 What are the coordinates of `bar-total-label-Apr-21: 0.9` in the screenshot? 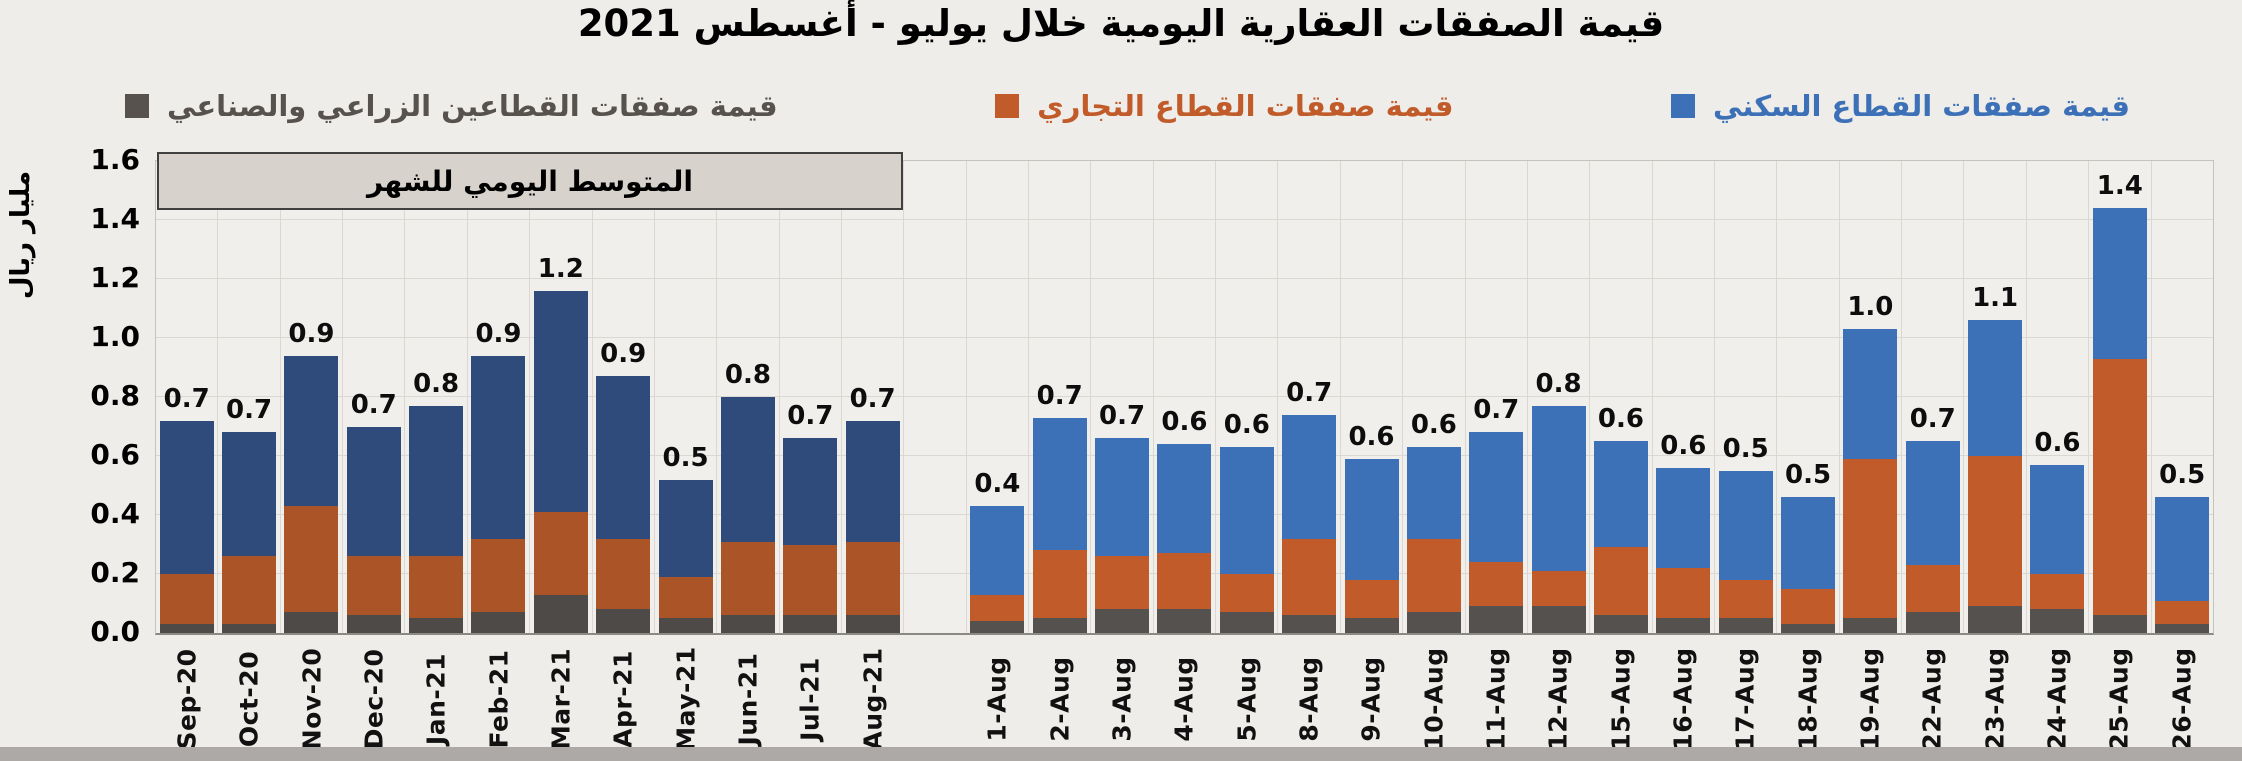 It's located at (623, 354).